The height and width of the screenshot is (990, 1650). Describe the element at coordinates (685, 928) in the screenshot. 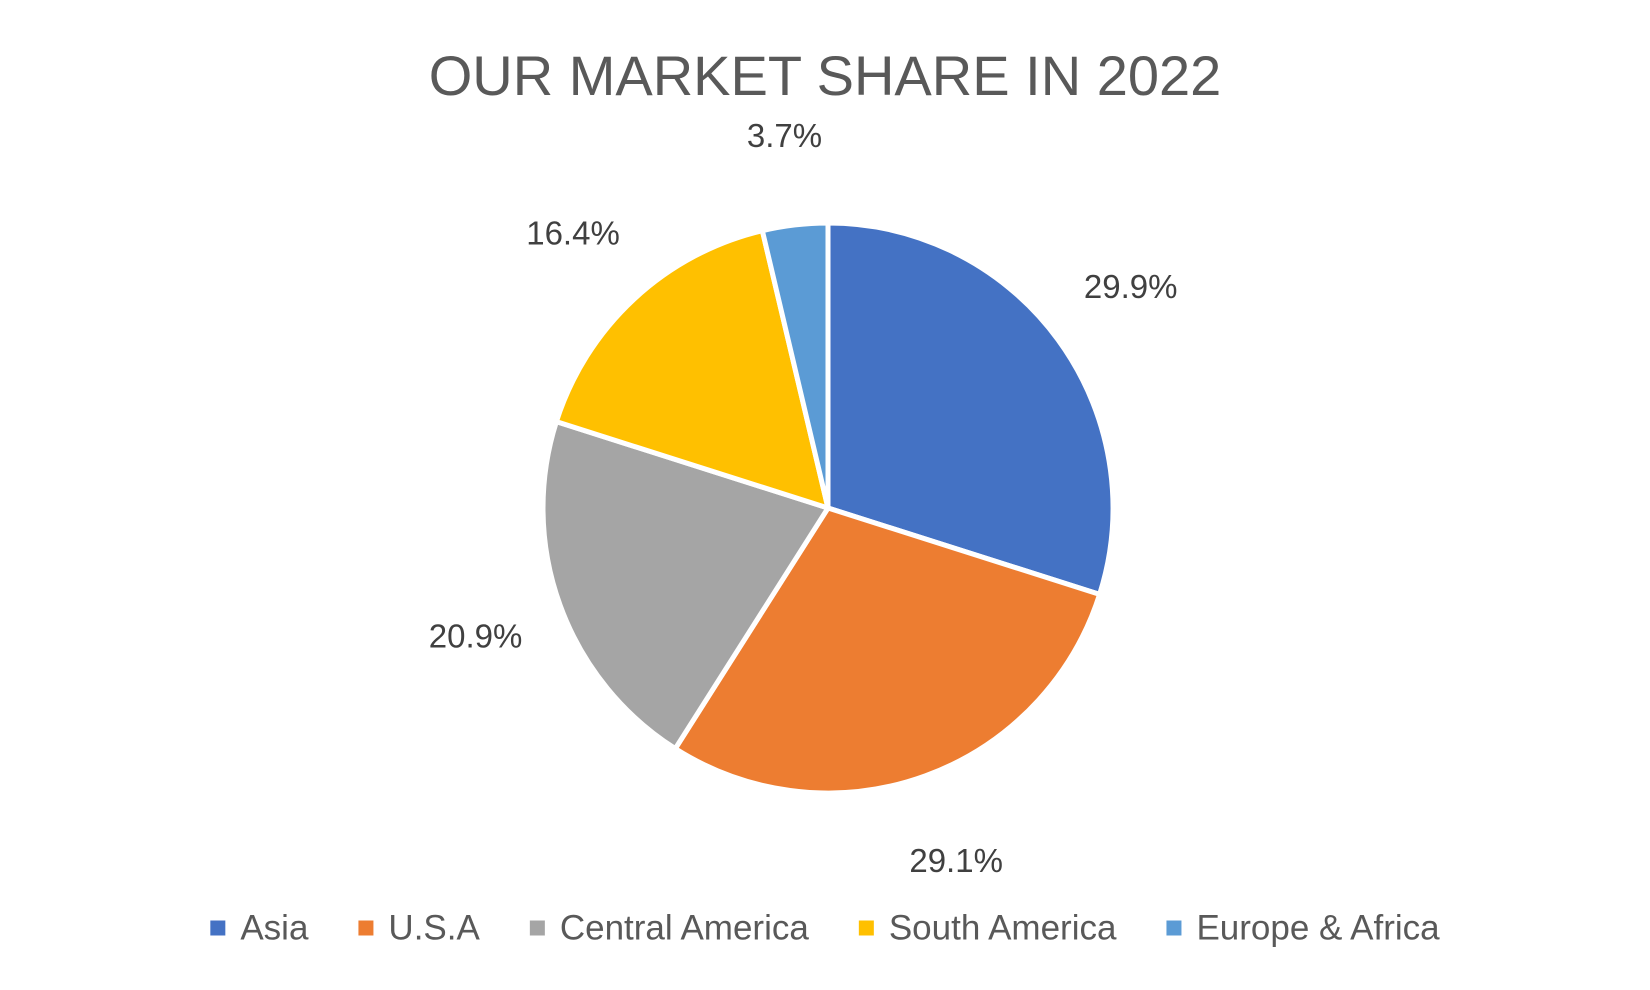

I see `legend-label-central-america: Central America` at that location.